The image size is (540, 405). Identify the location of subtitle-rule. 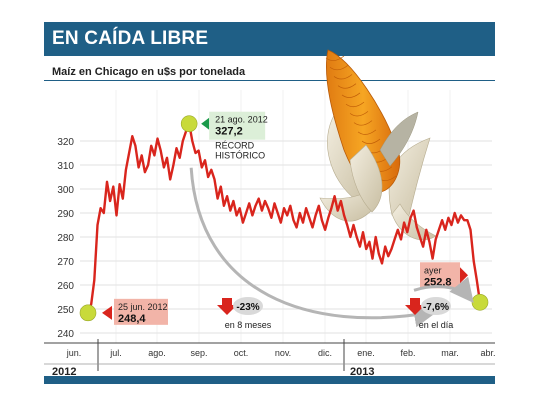
(269, 80).